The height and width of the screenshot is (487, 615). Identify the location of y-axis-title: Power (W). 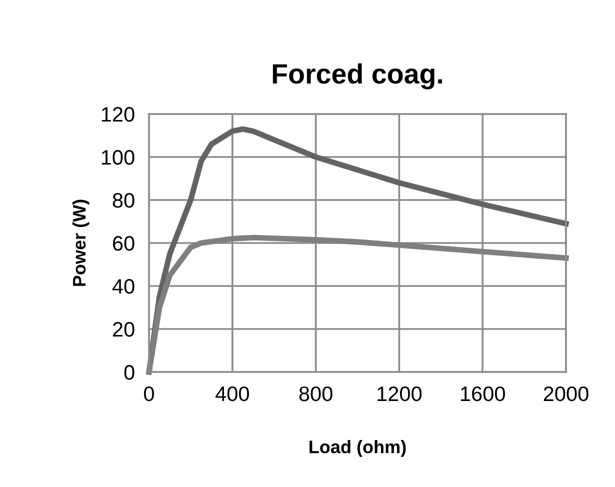
(81, 243).